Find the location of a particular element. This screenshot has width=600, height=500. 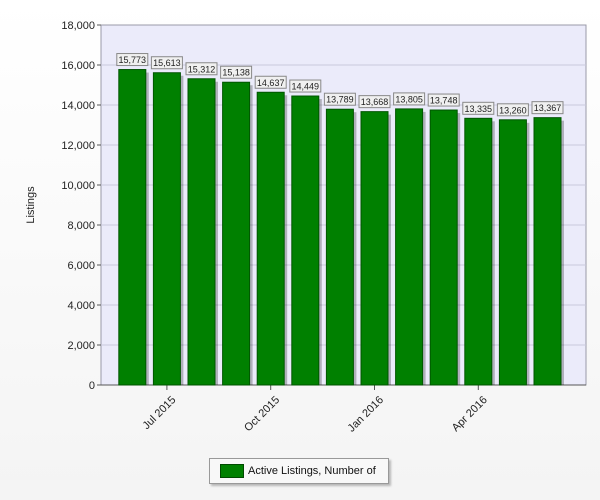

y-tick-label: 2,000 is located at coordinates (81, 346).